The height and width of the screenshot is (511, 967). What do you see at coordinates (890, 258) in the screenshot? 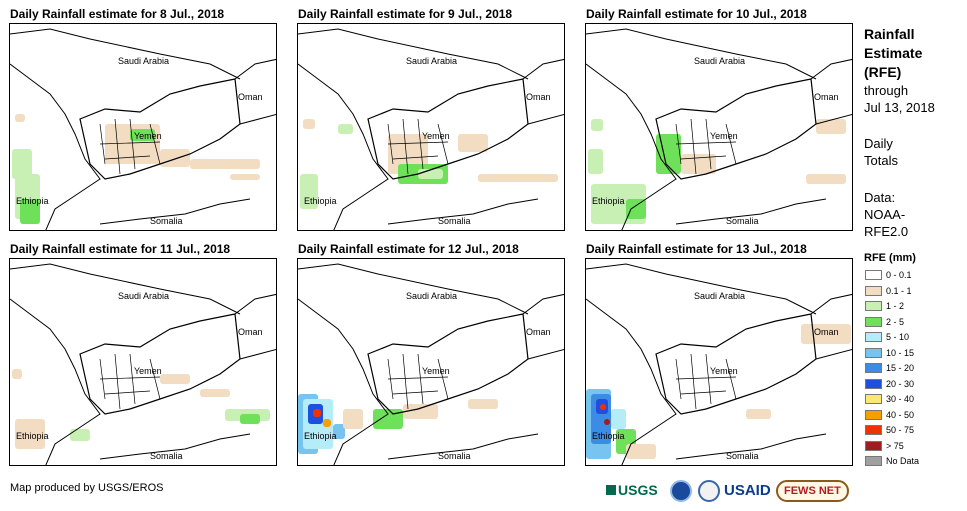
I see `legend-title: RFE (mm)` at bounding box center [890, 258].